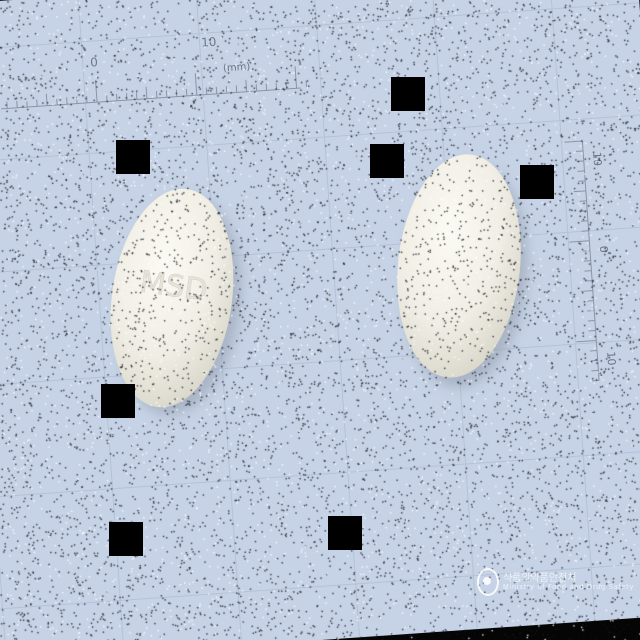 This screenshot has width=640, height=640. I want to click on pill-right, so click(459, 266).